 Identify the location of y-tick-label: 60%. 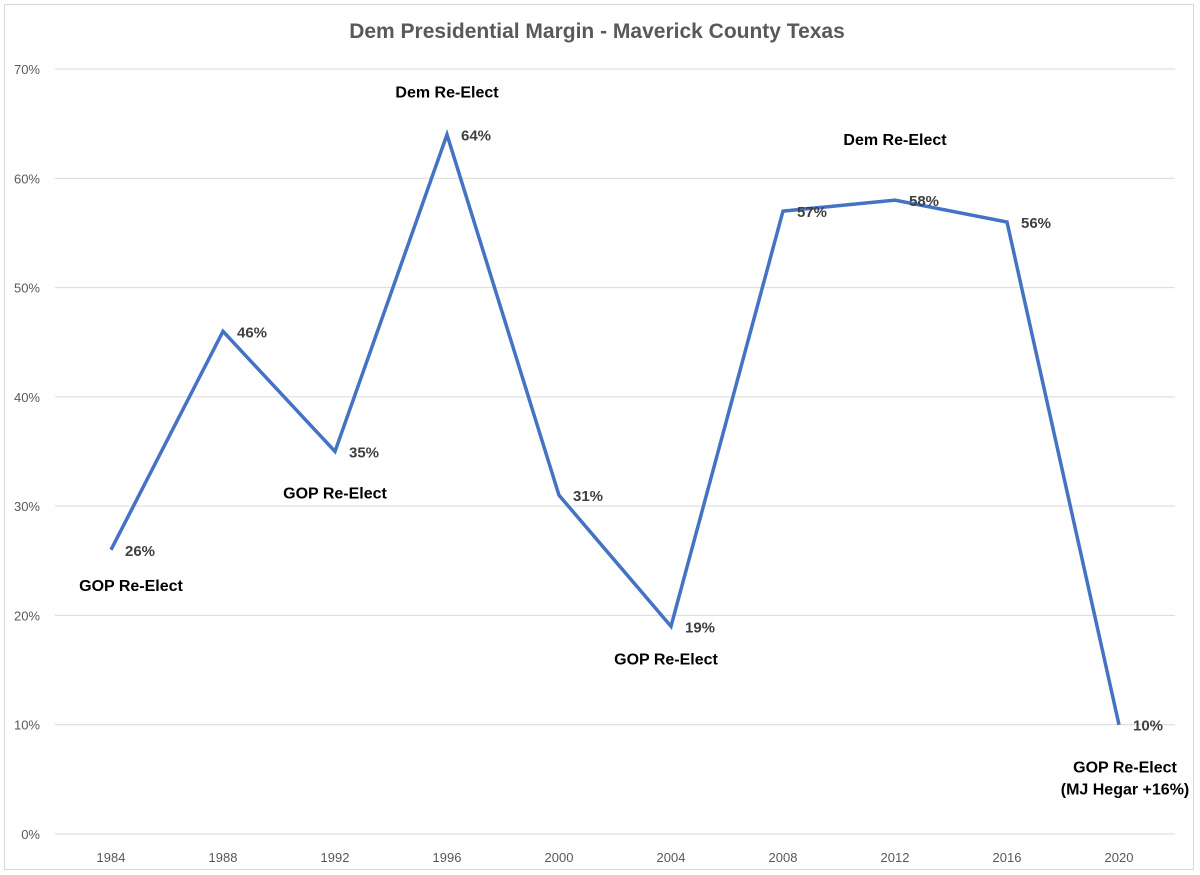
(27, 178).